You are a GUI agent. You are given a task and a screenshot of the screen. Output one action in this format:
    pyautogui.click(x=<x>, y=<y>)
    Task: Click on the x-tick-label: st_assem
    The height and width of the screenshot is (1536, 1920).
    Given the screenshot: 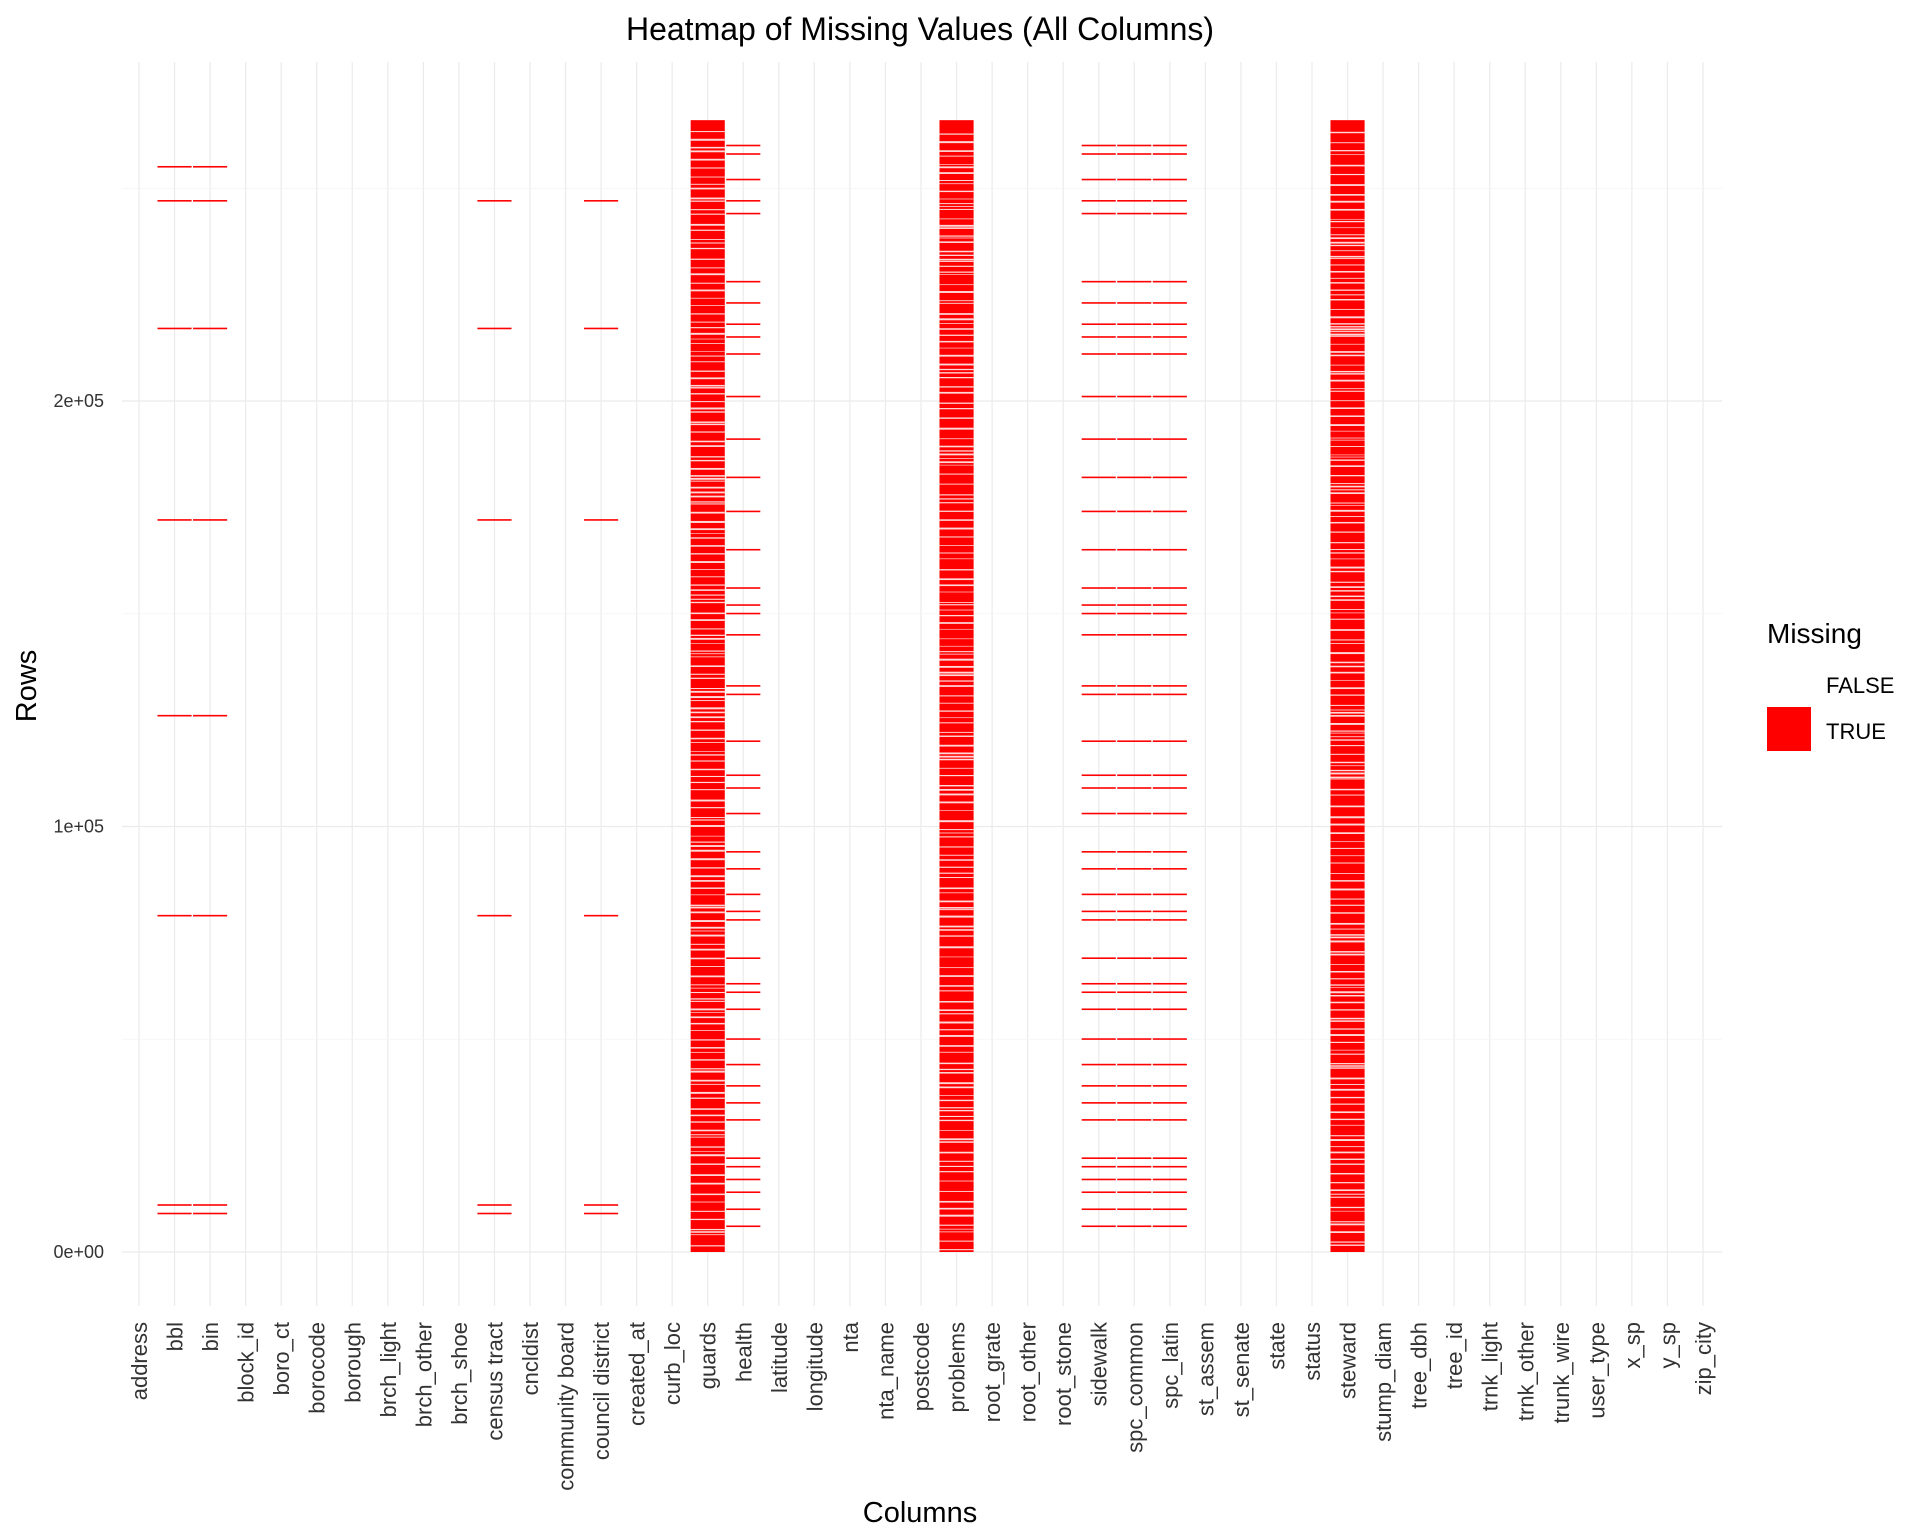 What is the action you would take?
    pyautogui.click(x=1205, y=1369)
    